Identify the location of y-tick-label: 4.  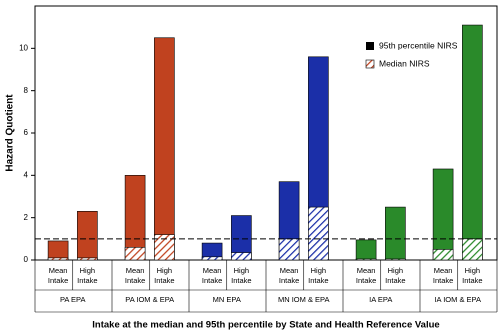
(26, 174).